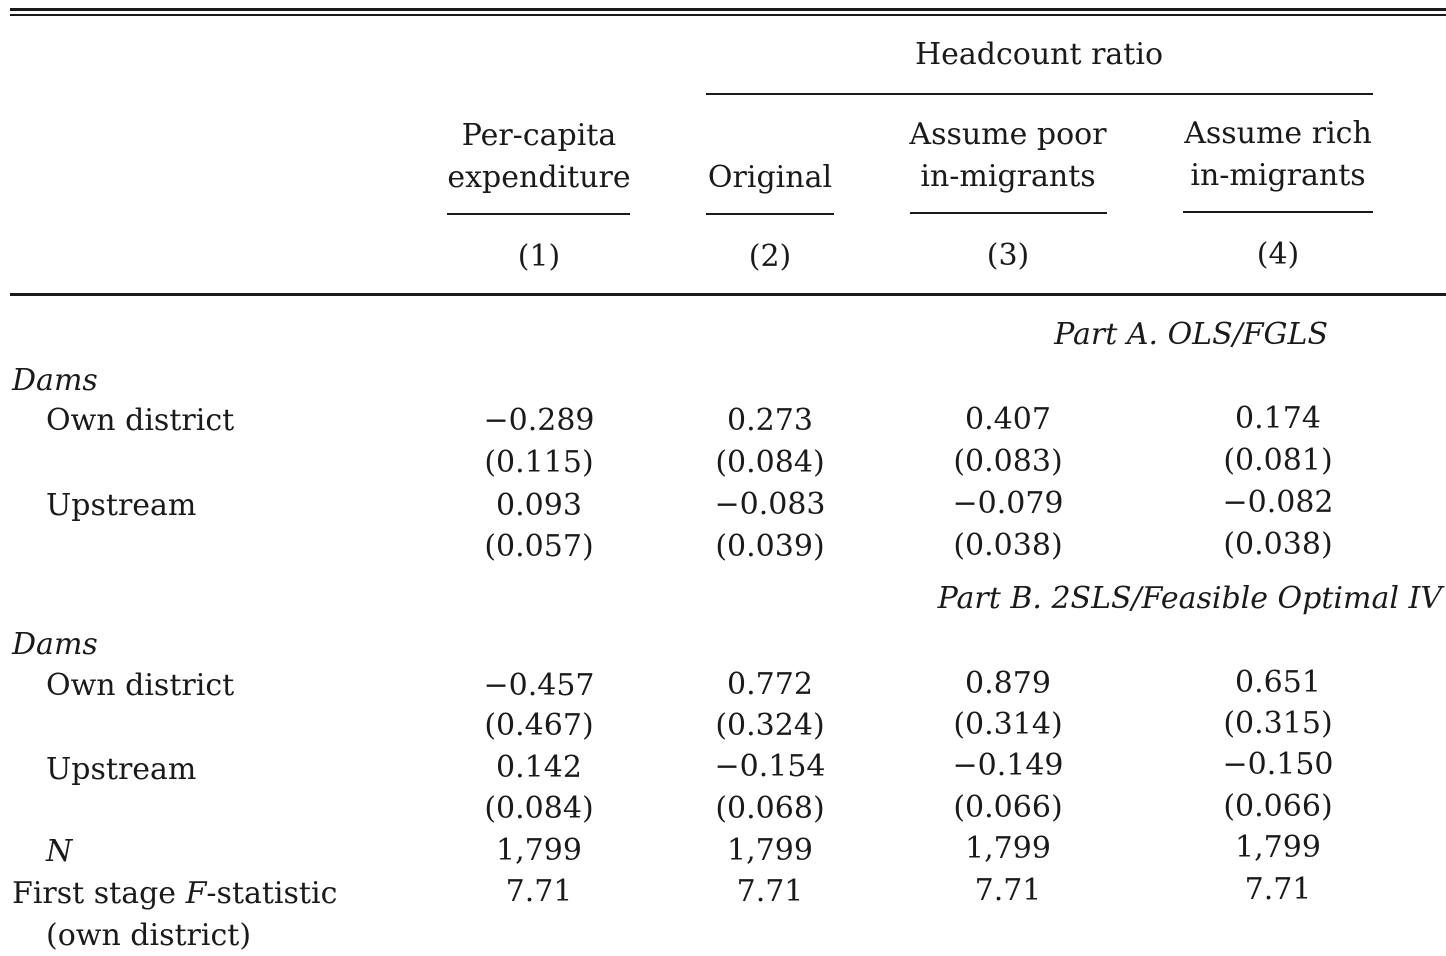  I want to click on part-a-up-c4: −0.082, so click(1278, 502).